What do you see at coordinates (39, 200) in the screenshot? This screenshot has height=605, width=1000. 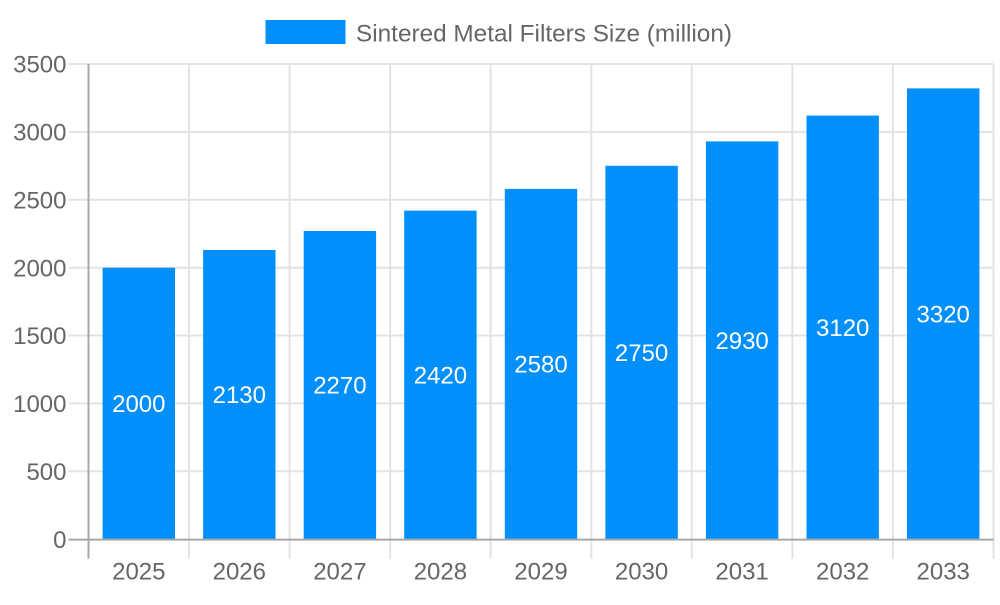 I see `svg-text: 2500` at bounding box center [39, 200].